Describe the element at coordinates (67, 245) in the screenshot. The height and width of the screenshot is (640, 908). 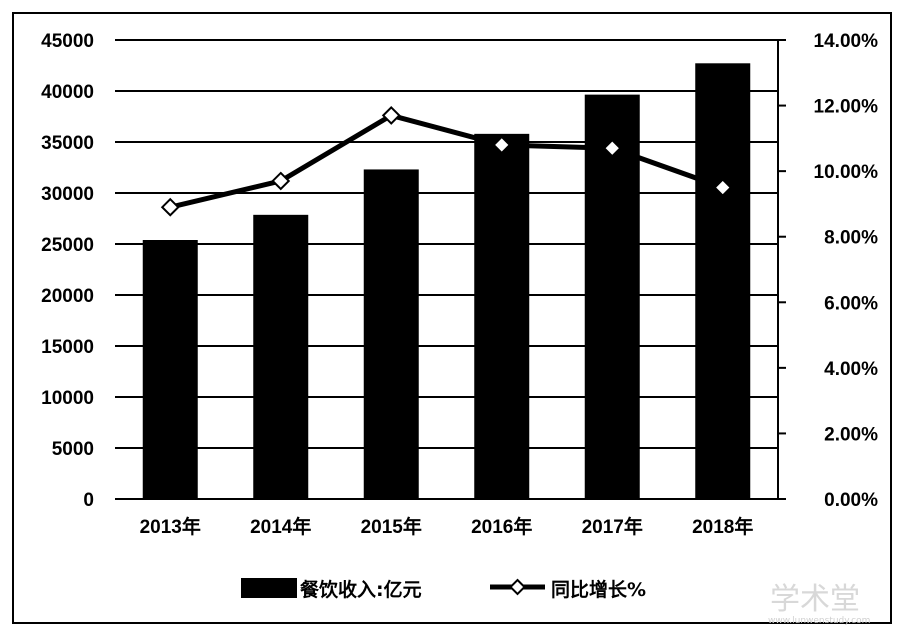
I see `left-tick-label: 25000` at that location.